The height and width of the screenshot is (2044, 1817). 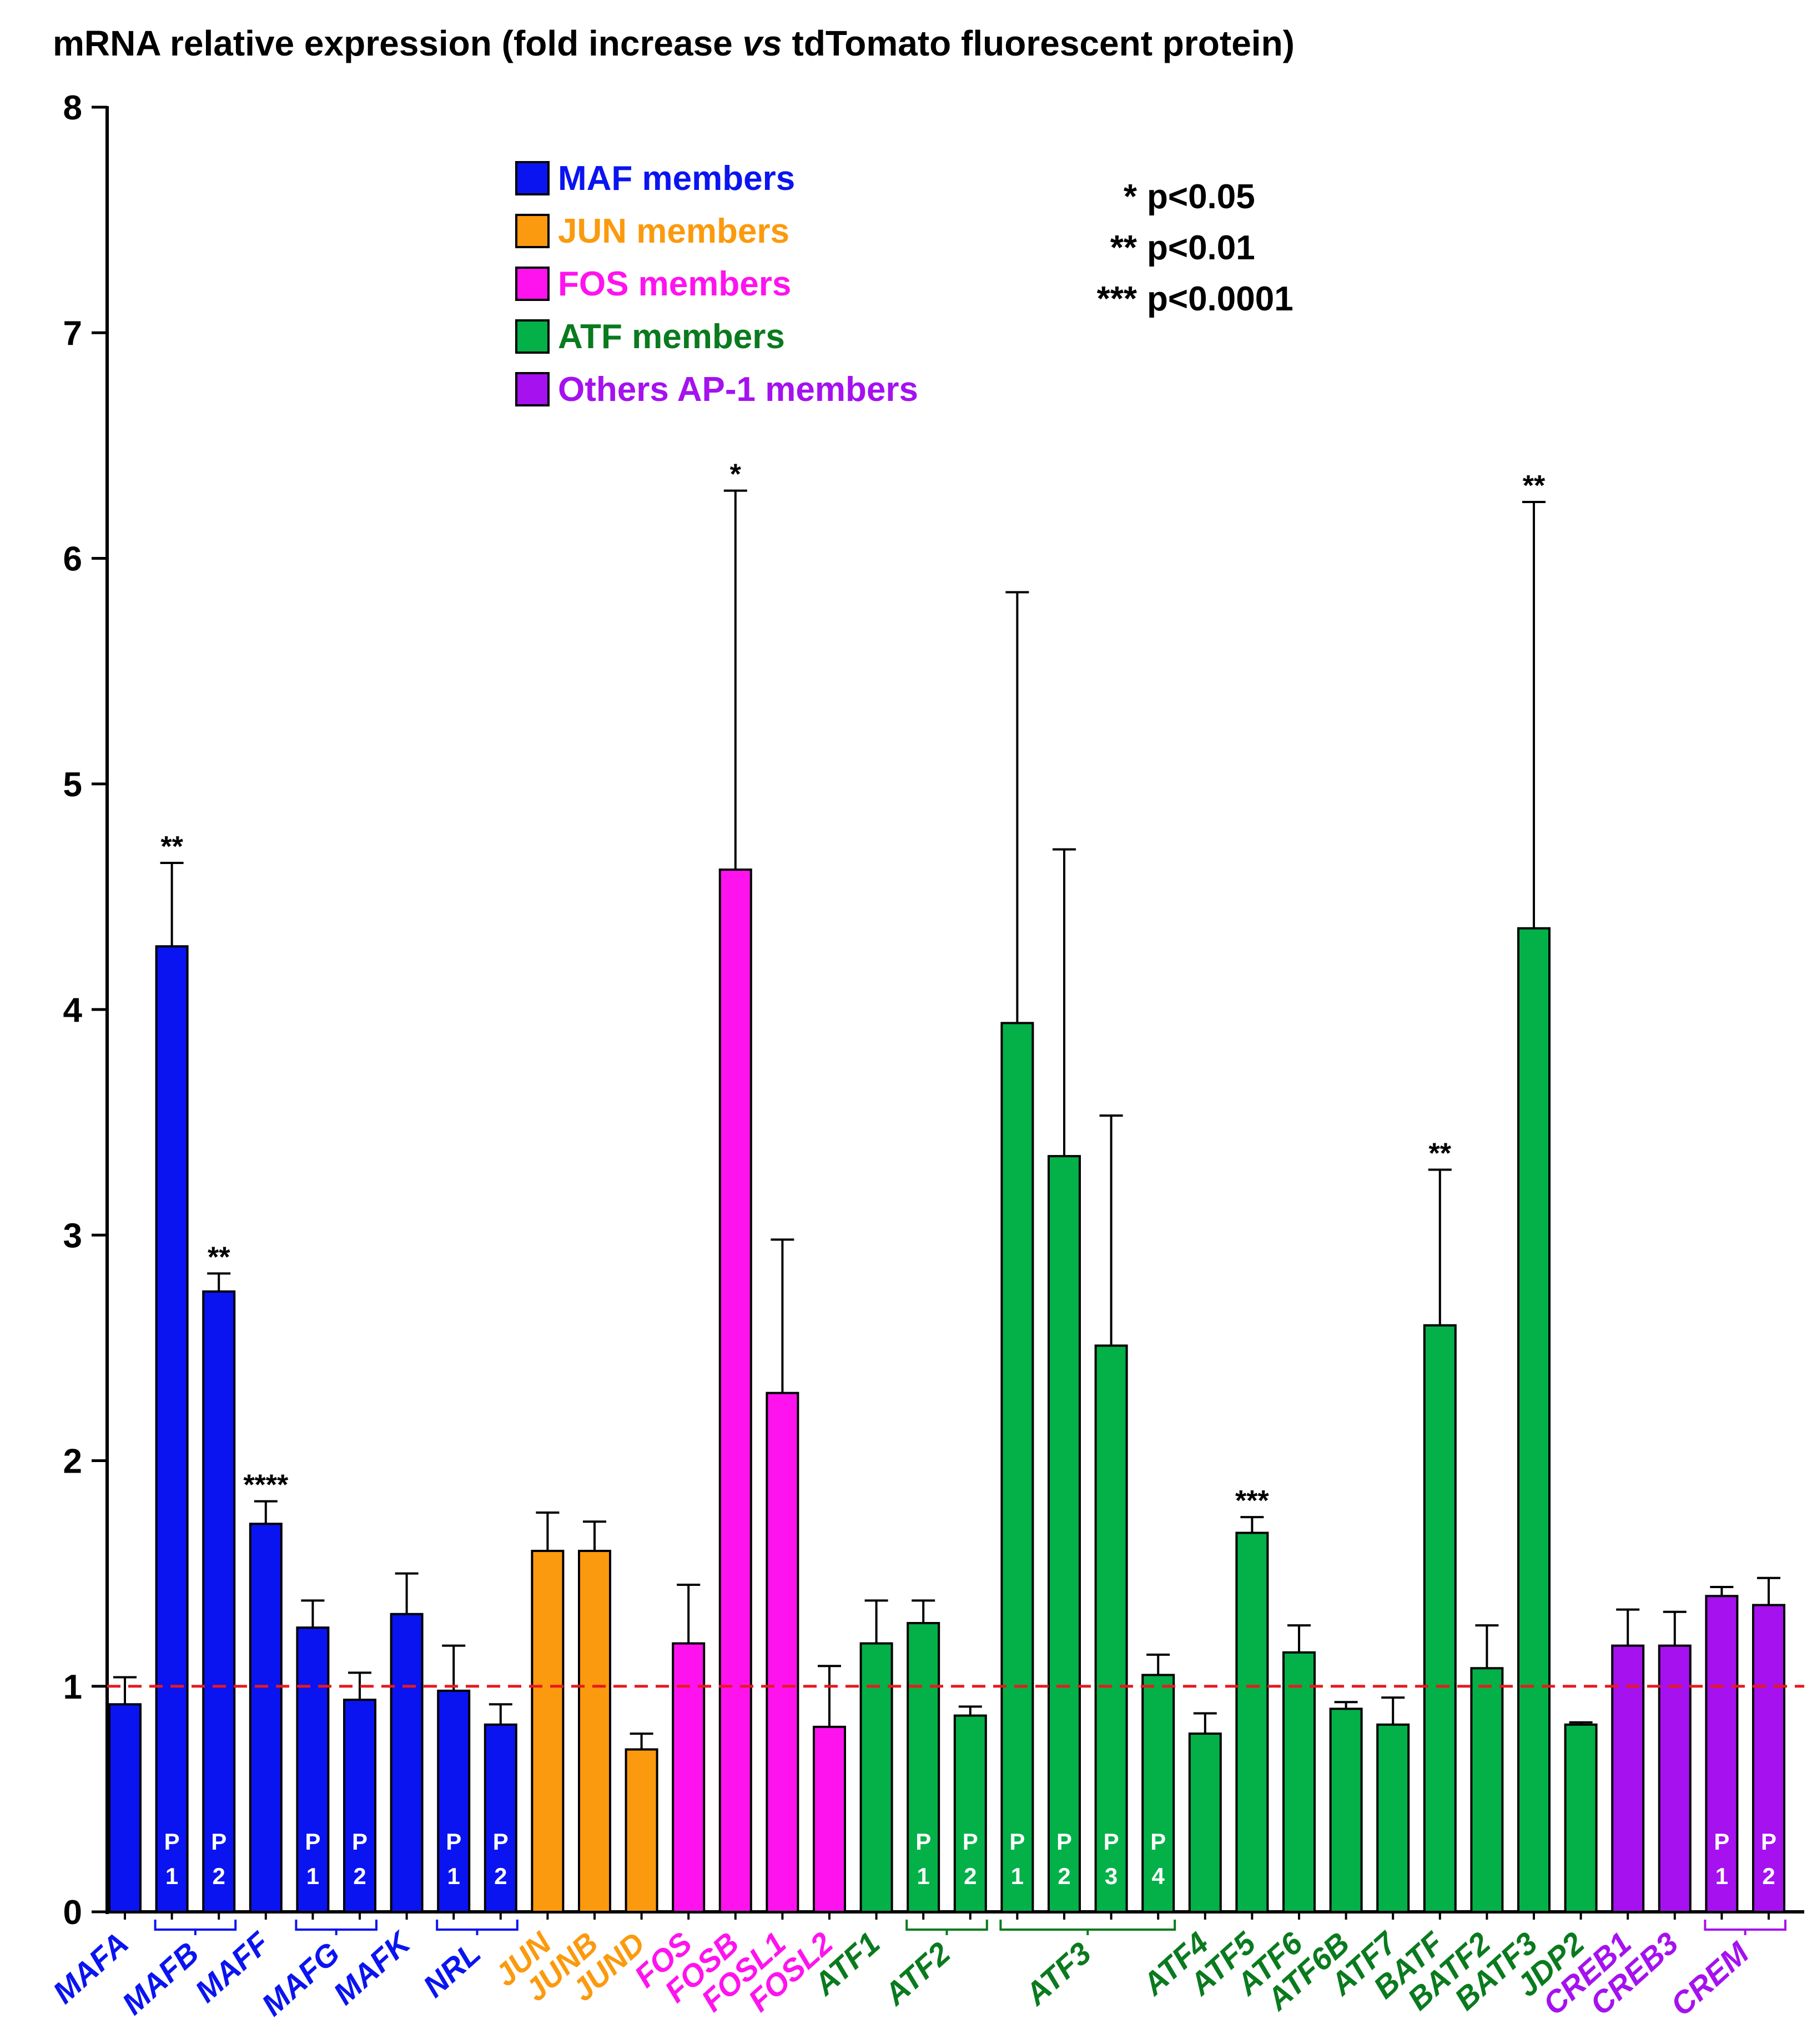 What do you see at coordinates (72, 1913) in the screenshot?
I see `y-tick-label: 0` at bounding box center [72, 1913].